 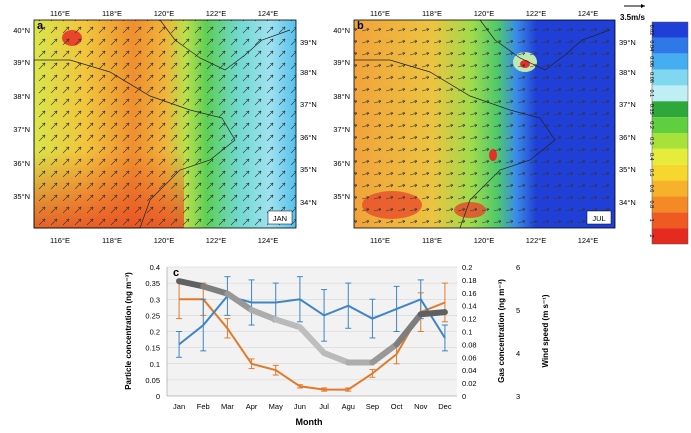 I want to click on map-b-lat-left-5: 35°N, so click(x=341, y=196).